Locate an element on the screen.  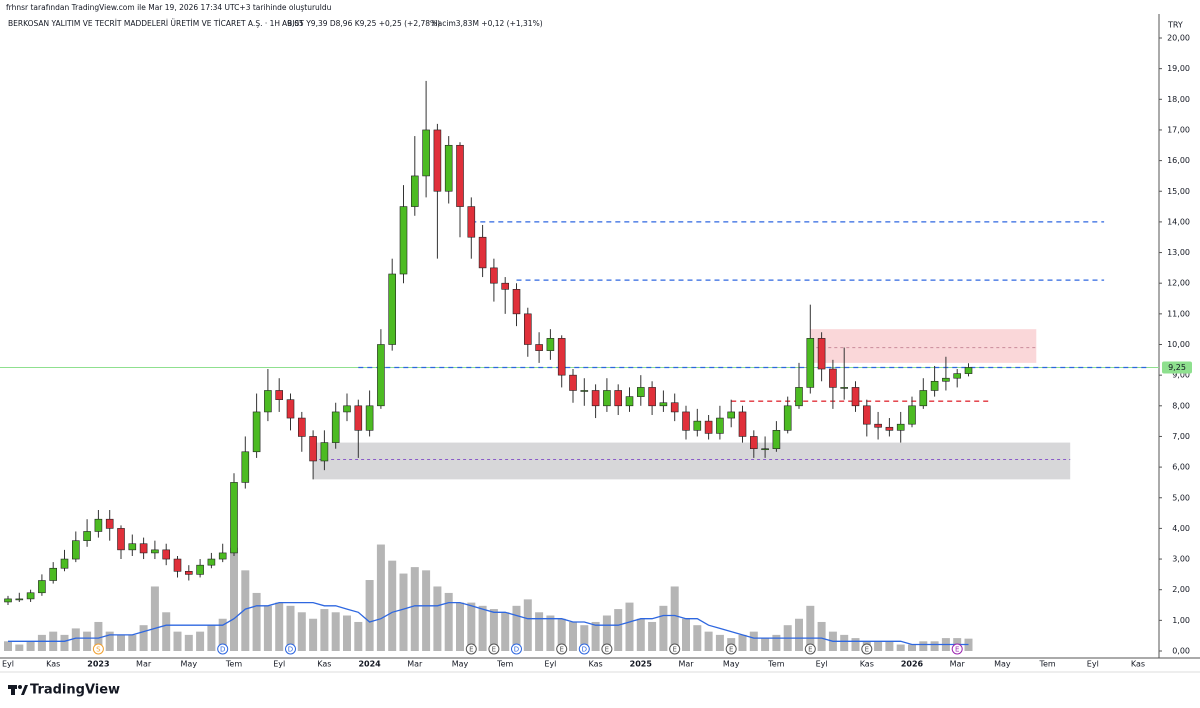
zone is located at coordinates (692, 461).